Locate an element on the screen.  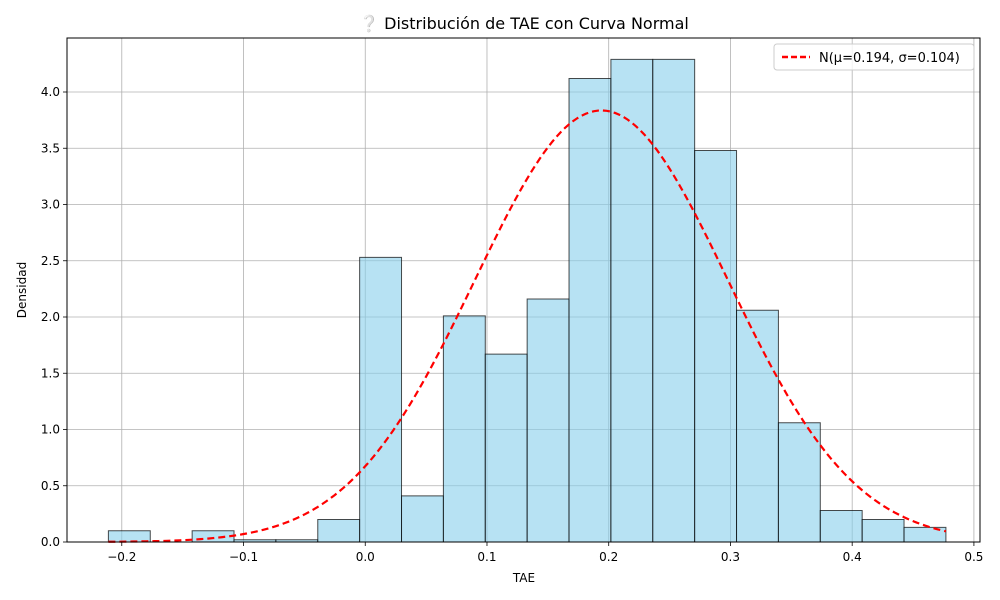
y-axis-ticks: 0.0 0.5 1.0 1.5 2.0 2.5 3.0 3.5 4.0 is located at coordinates (54, 317).